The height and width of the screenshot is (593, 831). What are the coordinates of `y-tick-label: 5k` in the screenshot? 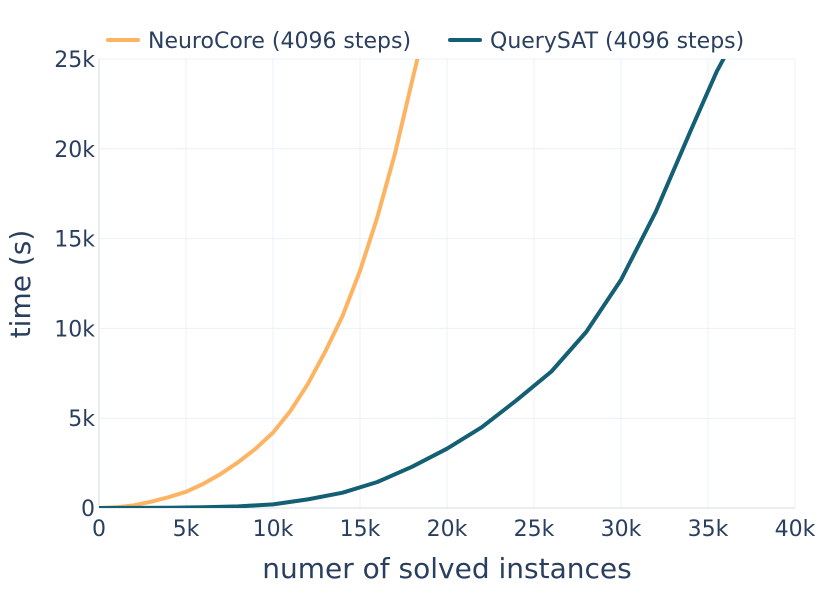 It's located at (81, 419).